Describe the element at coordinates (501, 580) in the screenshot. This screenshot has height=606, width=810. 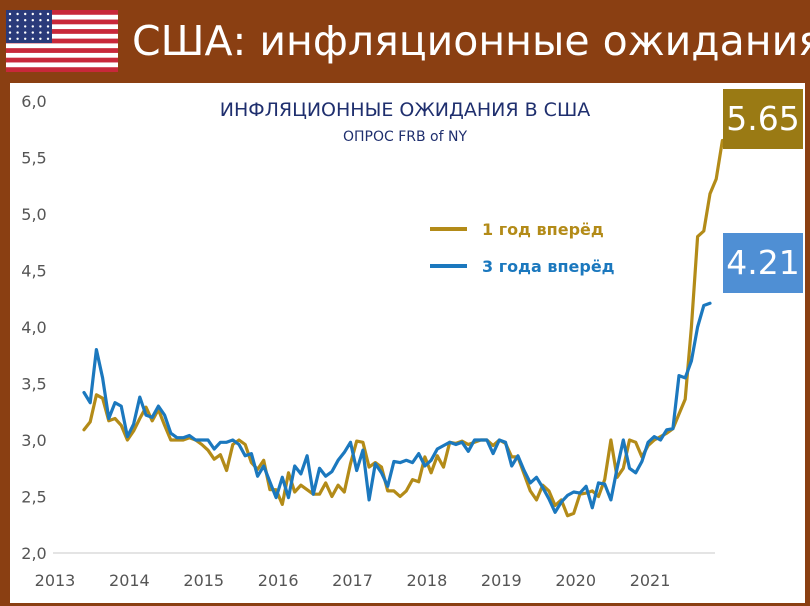
I see `x-tick-label: 2019` at that location.